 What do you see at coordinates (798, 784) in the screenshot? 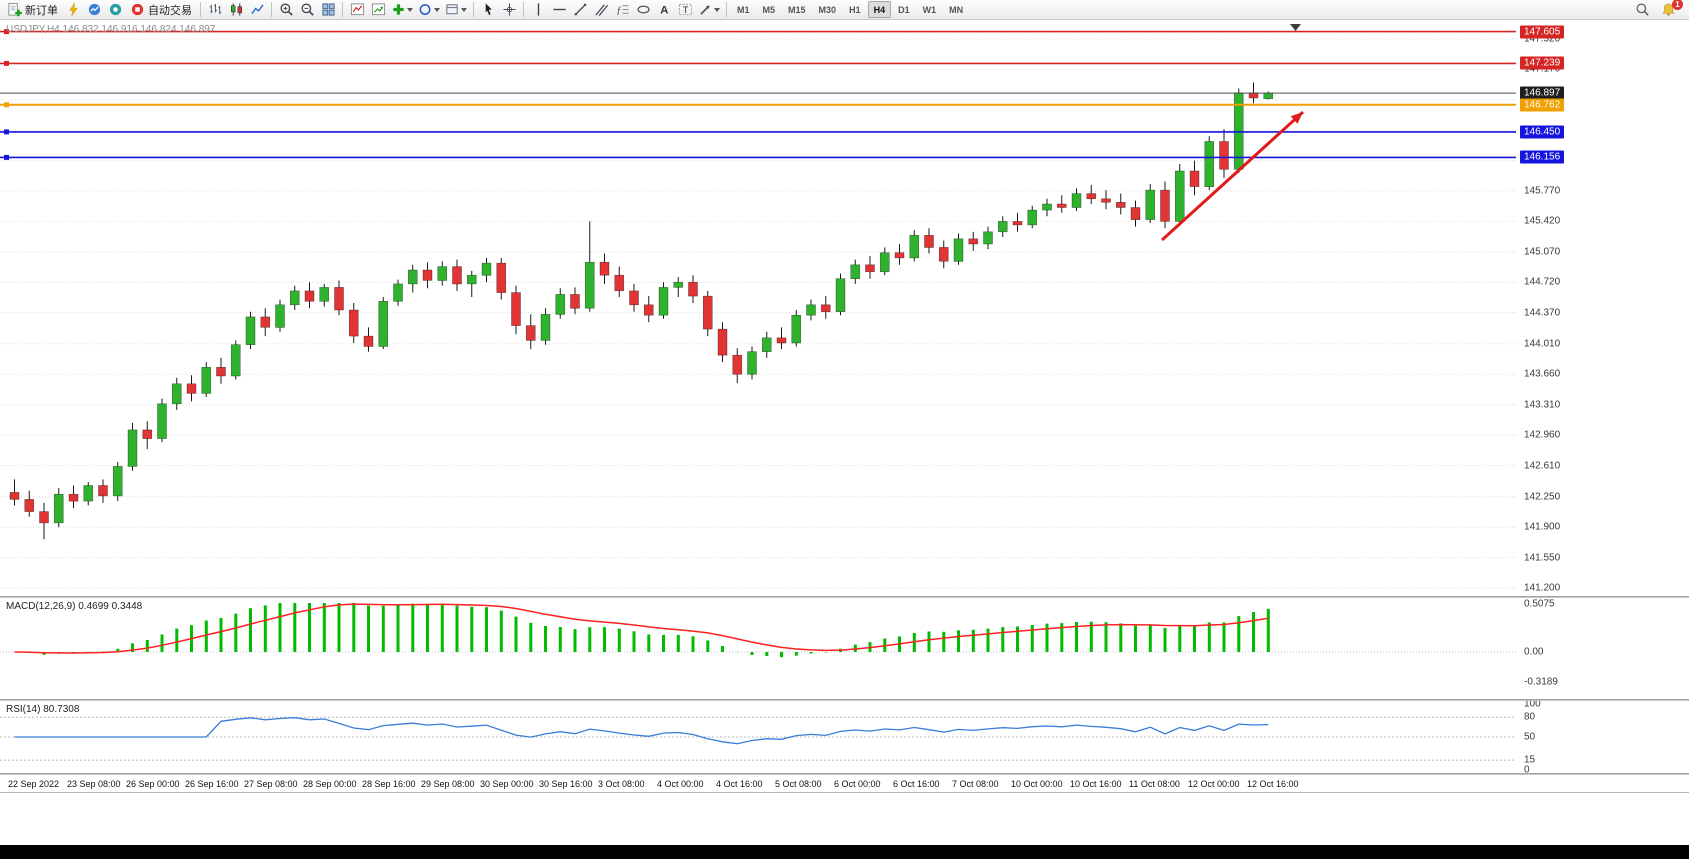
I see `time-axis-label: 5 Oct 08:00` at bounding box center [798, 784].